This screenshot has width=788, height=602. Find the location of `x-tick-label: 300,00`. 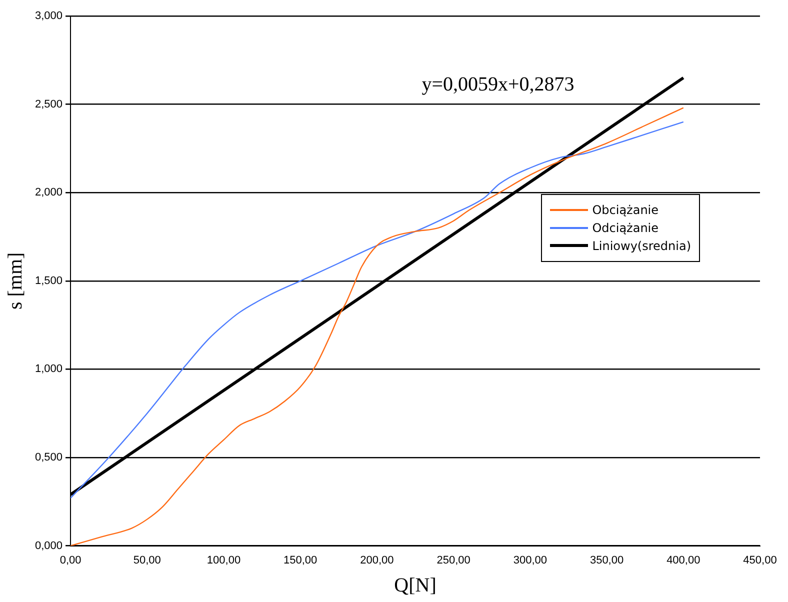

x-tick-label: 300,00 is located at coordinates (530, 560).